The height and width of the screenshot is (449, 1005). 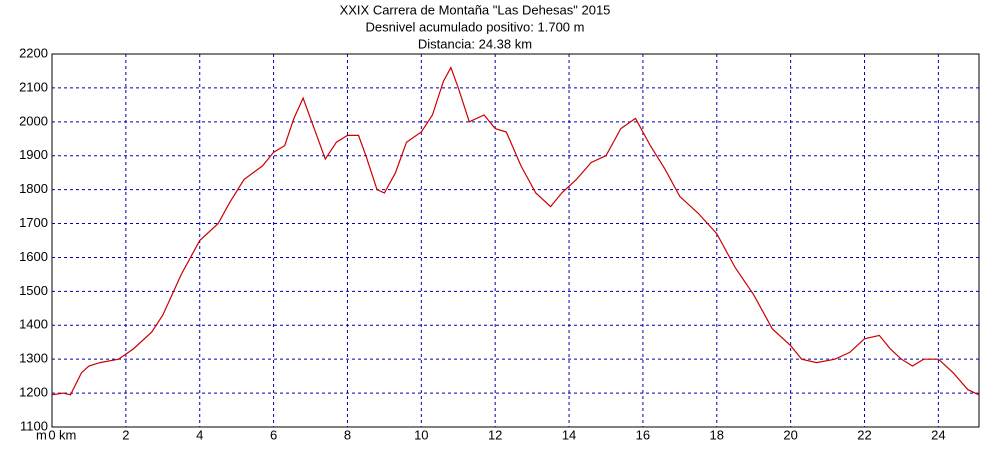 What do you see at coordinates (33, 120) in the screenshot?
I see `y-tick-label: 2000` at bounding box center [33, 120].